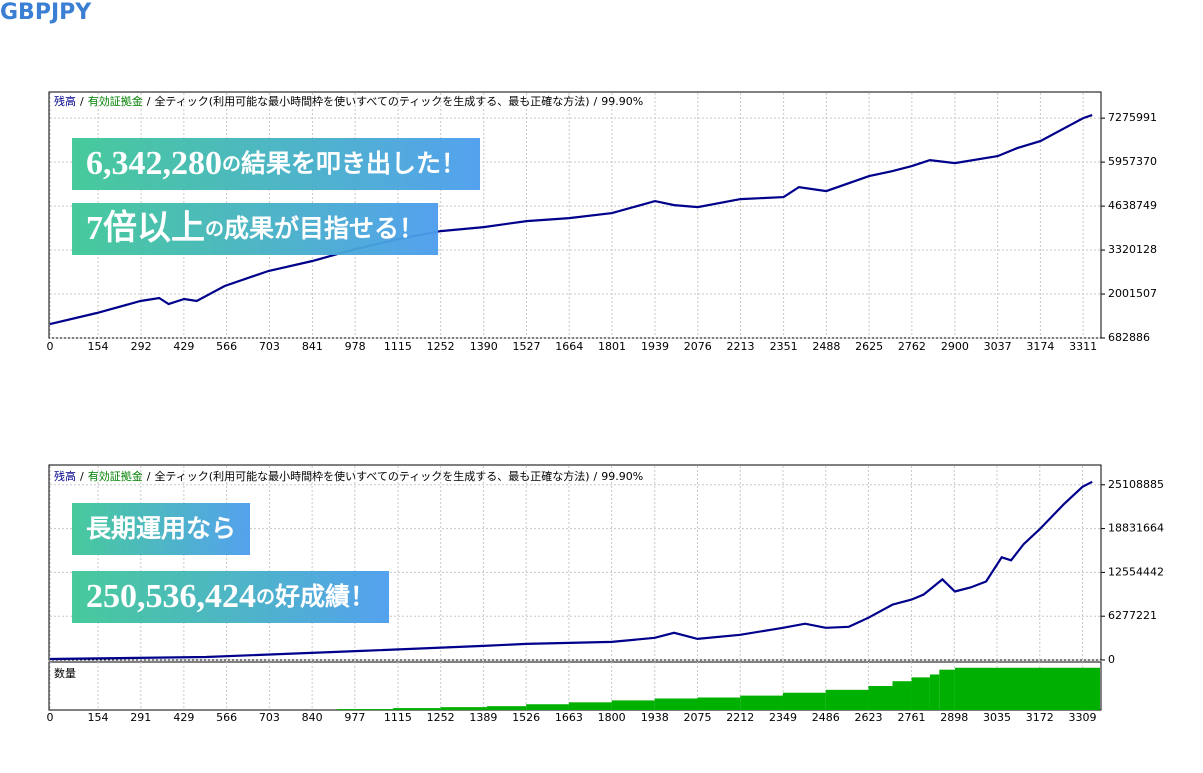  Describe the element at coordinates (569, 717) in the screenshot. I see `x-tick-label: 1663` at that location.